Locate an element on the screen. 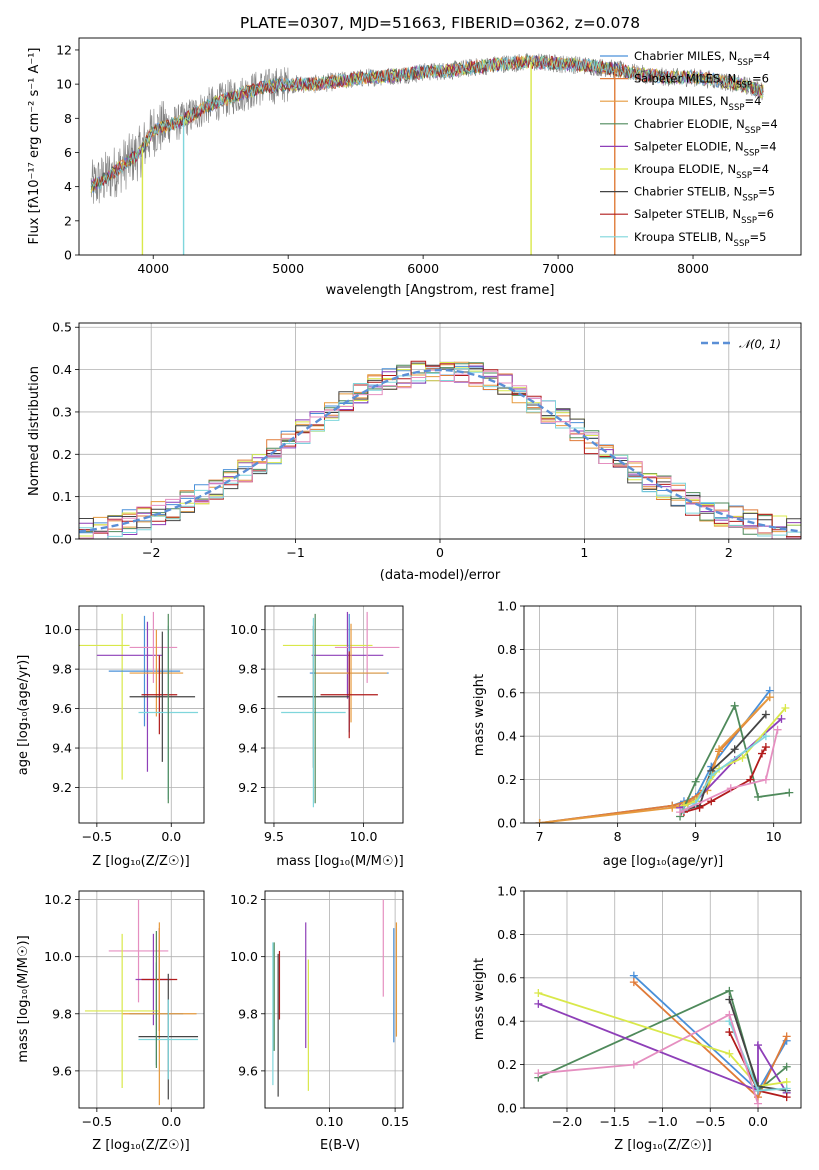 This screenshot has width=819, height=1170. residuals-xtick-label: −2 is located at coordinates (151, 552).